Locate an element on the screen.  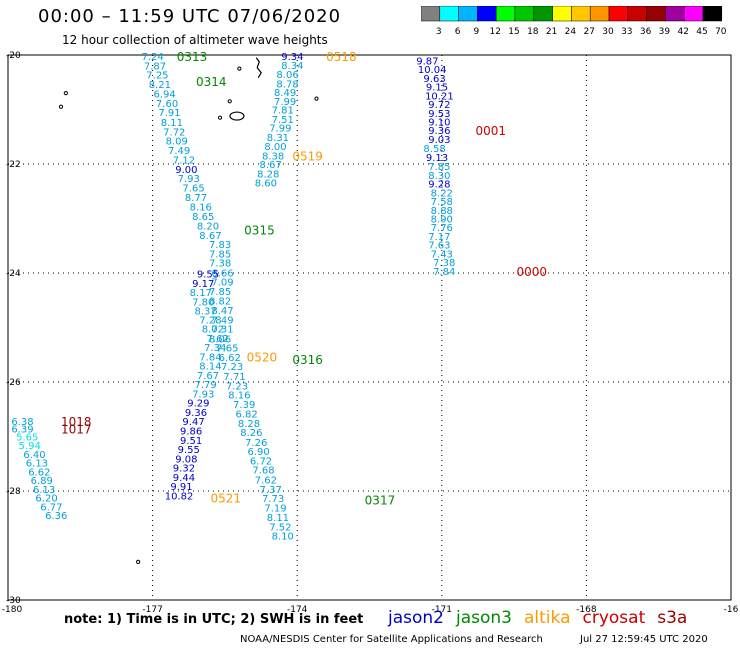
wave-height-value: 8.37 is located at coordinates (205, 312).